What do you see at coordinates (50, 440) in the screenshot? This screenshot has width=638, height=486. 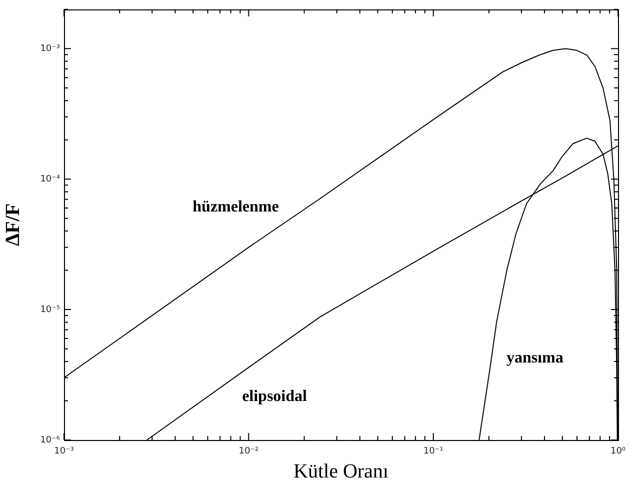 I see `y-tick-label: 10⁻⁶` at bounding box center [50, 440].